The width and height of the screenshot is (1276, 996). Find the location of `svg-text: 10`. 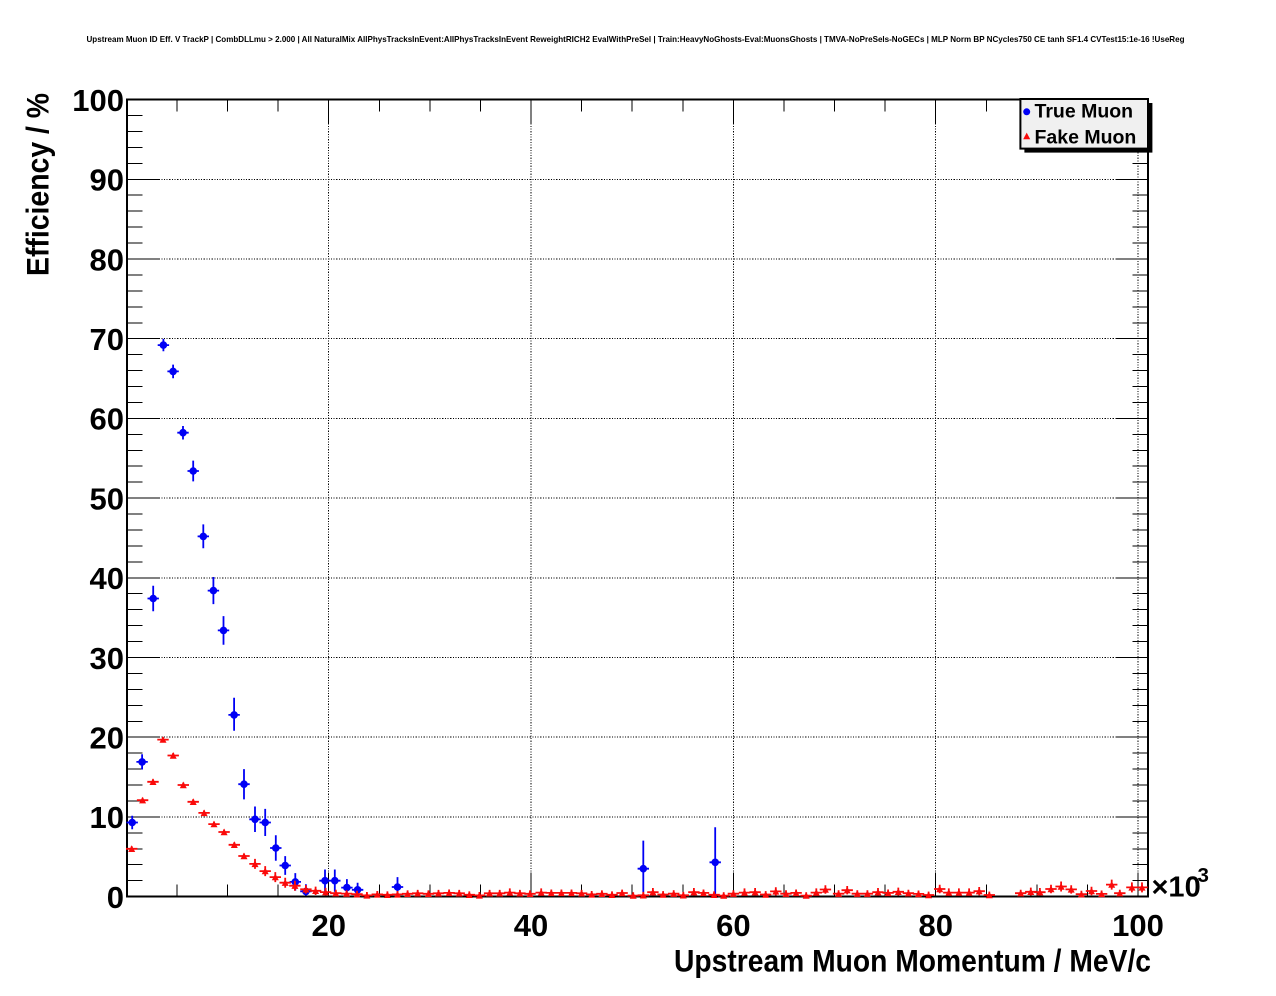

svg-text: 10 is located at coordinates (107, 817).